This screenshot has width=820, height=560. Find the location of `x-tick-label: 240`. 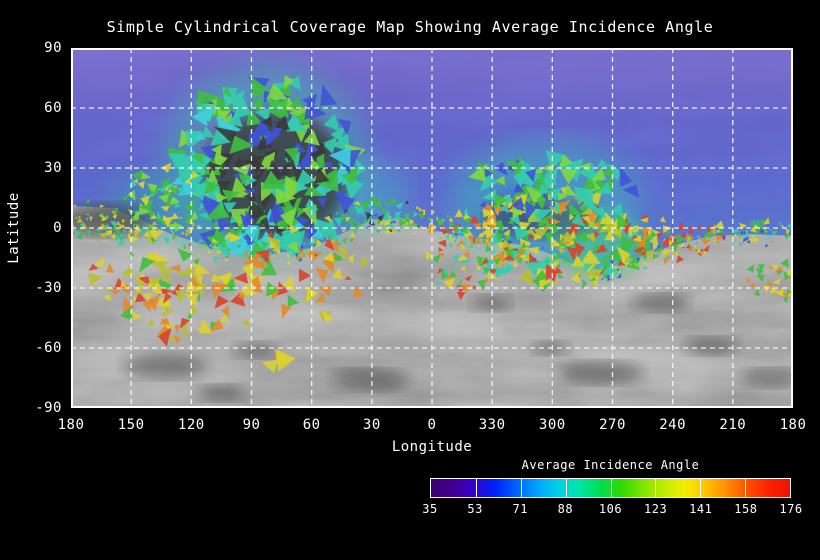

x-tick-label: 240 is located at coordinates (673, 425).